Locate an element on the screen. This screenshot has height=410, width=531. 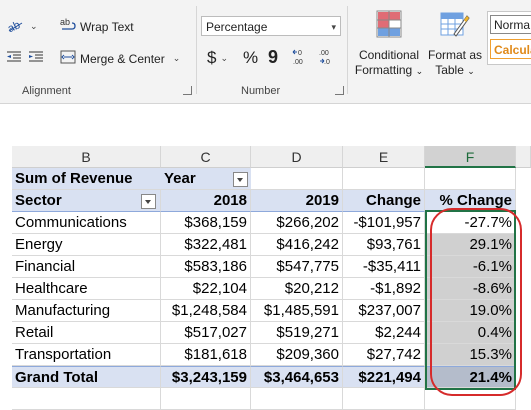
revenue-2019-cell: $416,242 is located at coordinates (297, 245).